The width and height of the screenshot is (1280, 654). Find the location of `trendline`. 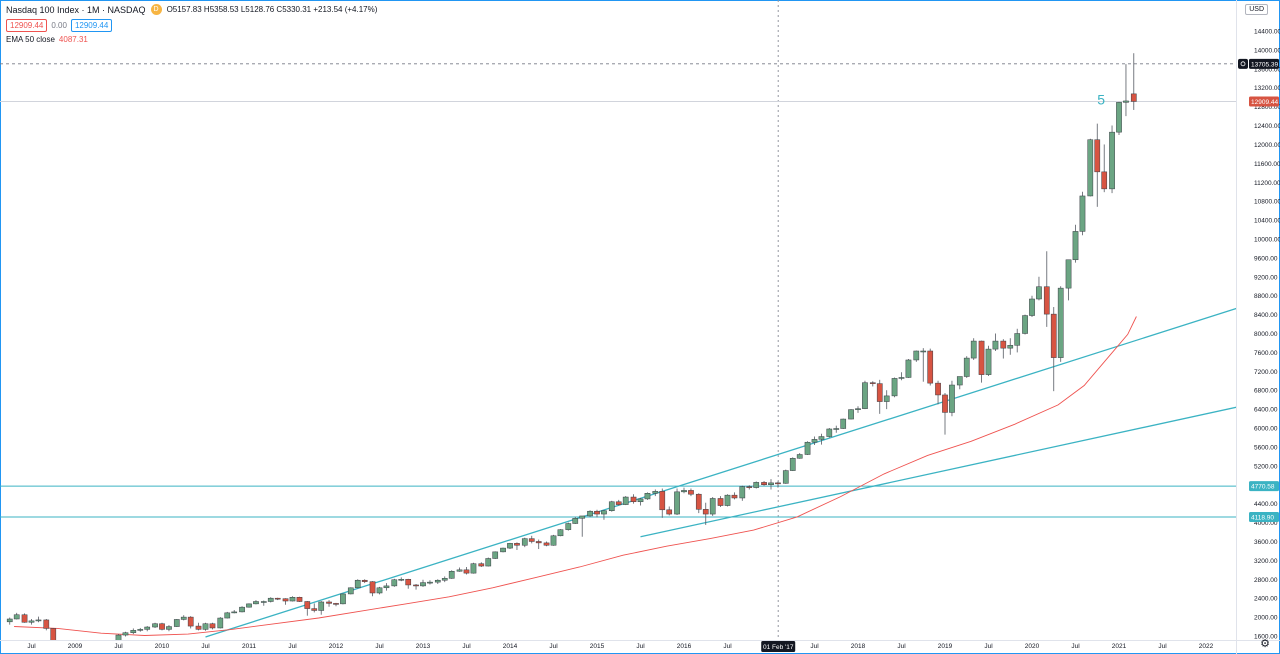

trendline is located at coordinates (940, 472).